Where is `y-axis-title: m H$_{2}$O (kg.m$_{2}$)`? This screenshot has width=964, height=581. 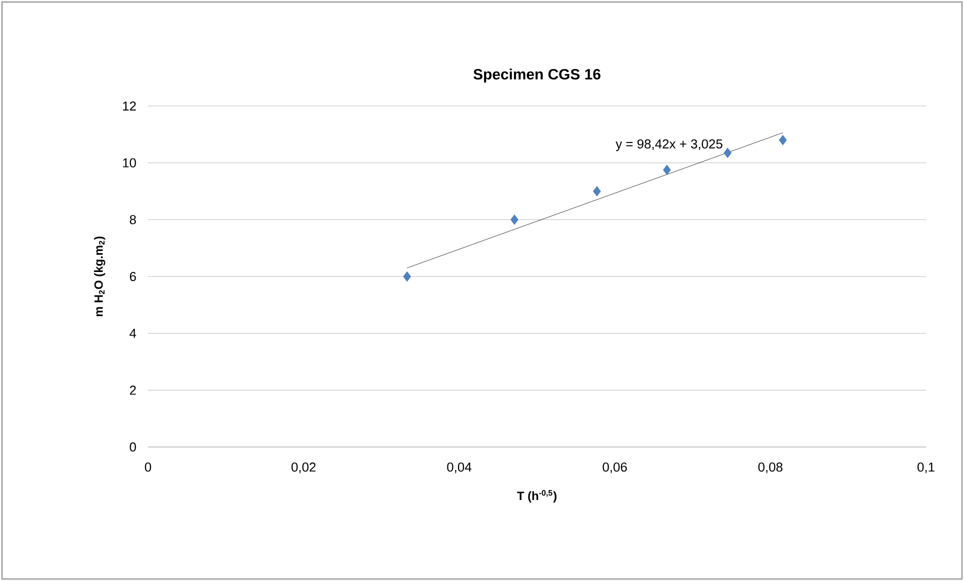
y-axis-title: m H$_{2}$O (kg.m$_{2}$) is located at coordinates (100, 276).